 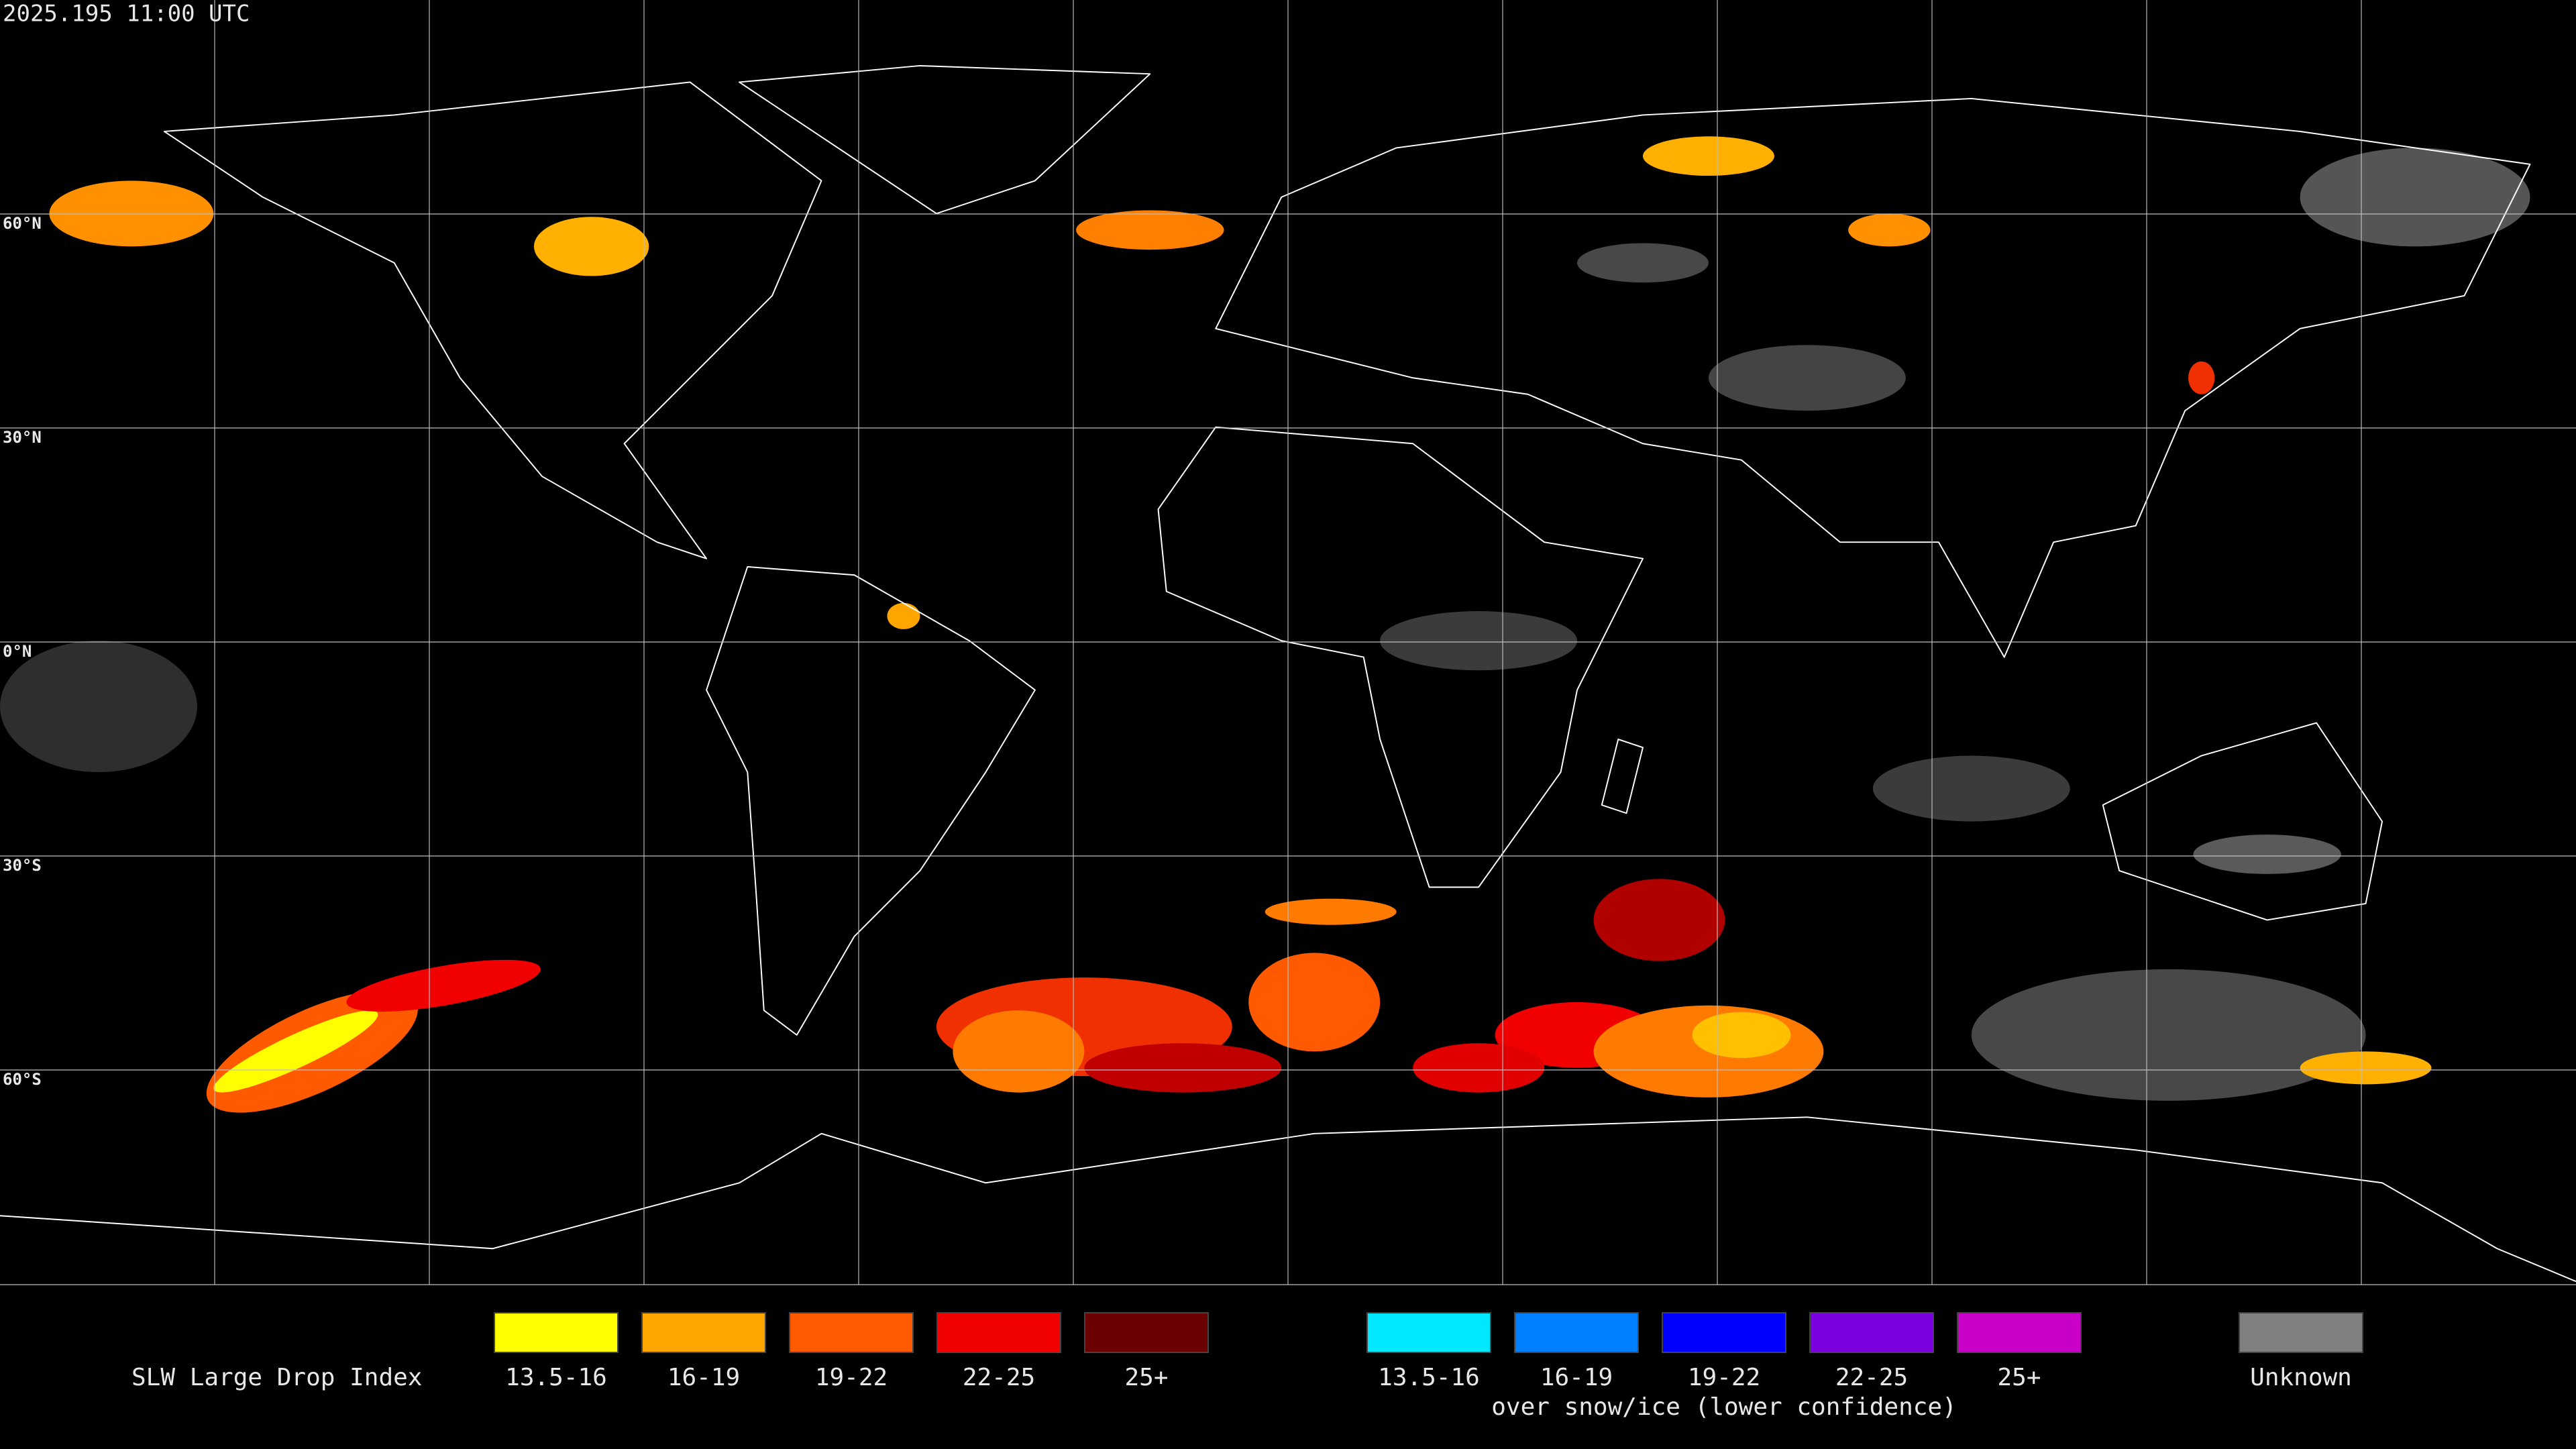 What do you see at coordinates (276, 1377) in the screenshot?
I see `legend-title: SLW Large Drop Index` at bounding box center [276, 1377].